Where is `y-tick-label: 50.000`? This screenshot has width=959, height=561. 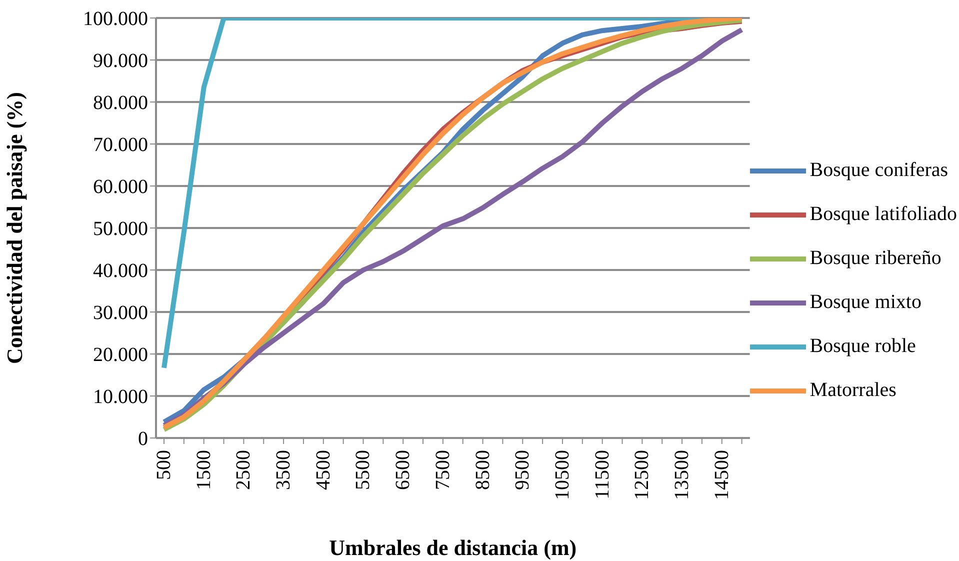 y-tick-label: 50.000 is located at coordinates (120, 229).